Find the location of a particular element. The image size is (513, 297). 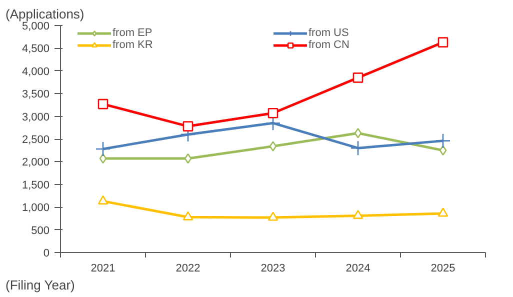

y-tick-label: 3,000 is located at coordinates (36, 117).